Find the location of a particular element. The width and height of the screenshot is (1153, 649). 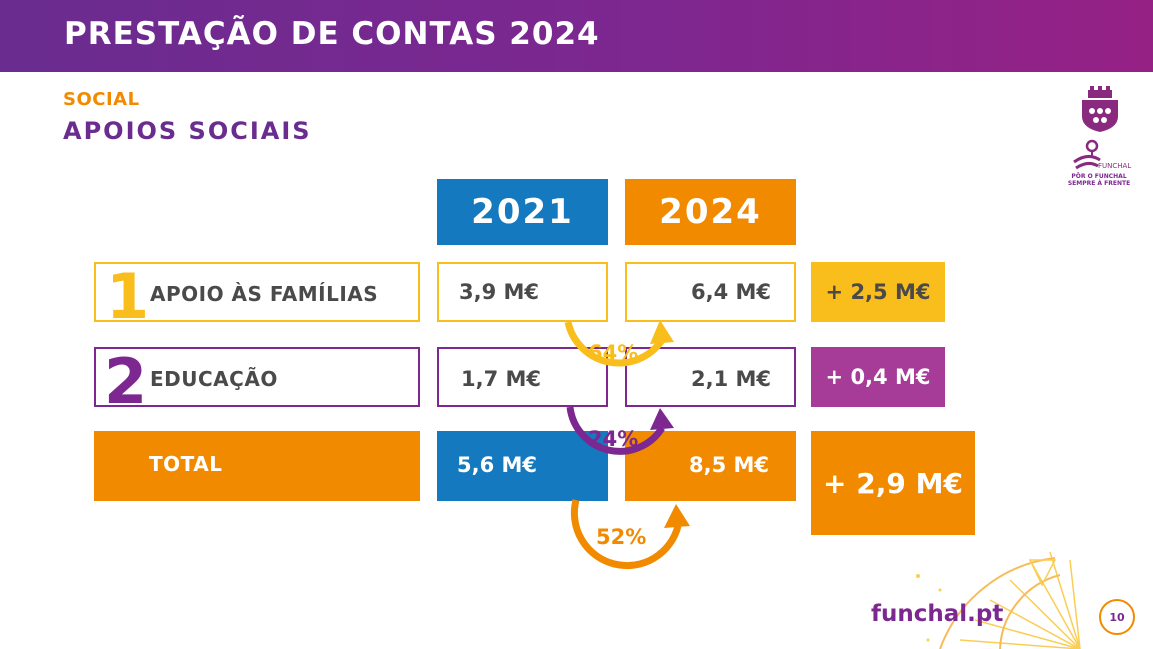

growth-arrowhead-row1 is located at coordinates (662, 332).